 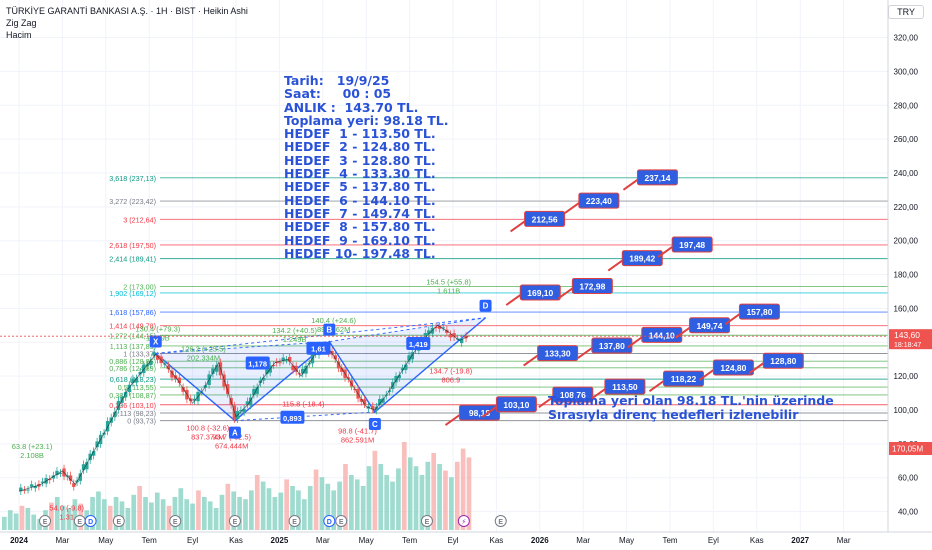 What do you see at coordinates (132, 178) in the screenshot?
I see `fib-label: 3,618 (237,13)` at bounding box center [132, 178].